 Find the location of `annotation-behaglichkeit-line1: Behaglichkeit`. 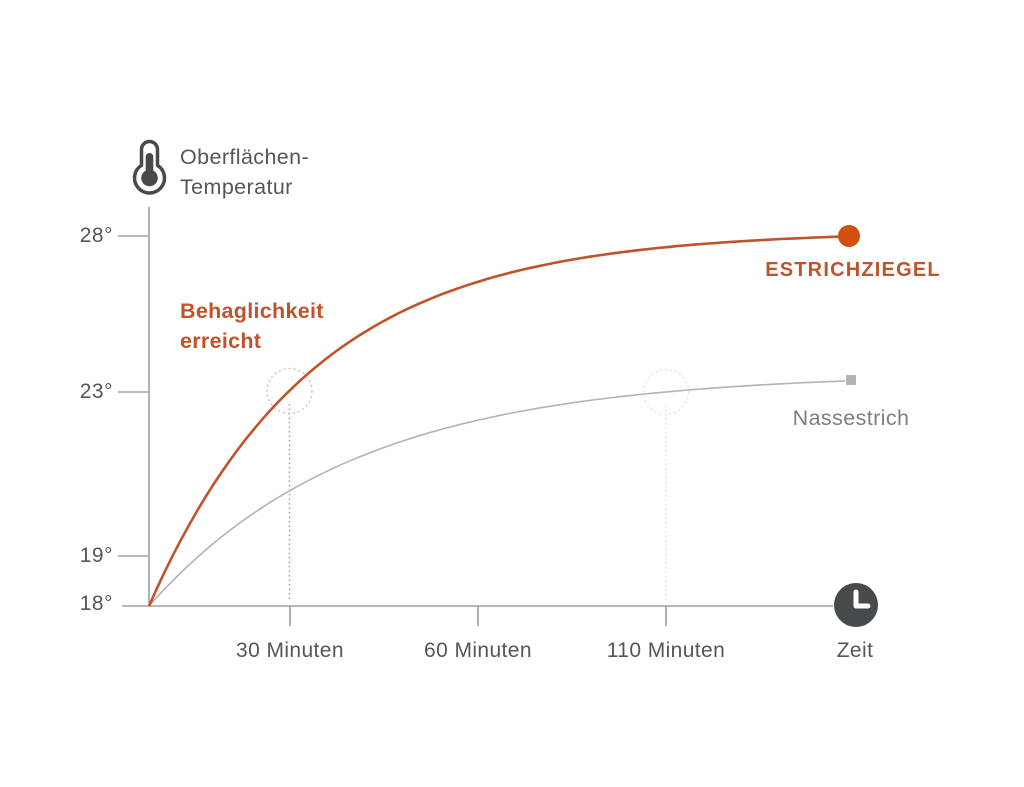

annotation-behaglichkeit-line1: Behaglichkeit is located at coordinates (252, 311).